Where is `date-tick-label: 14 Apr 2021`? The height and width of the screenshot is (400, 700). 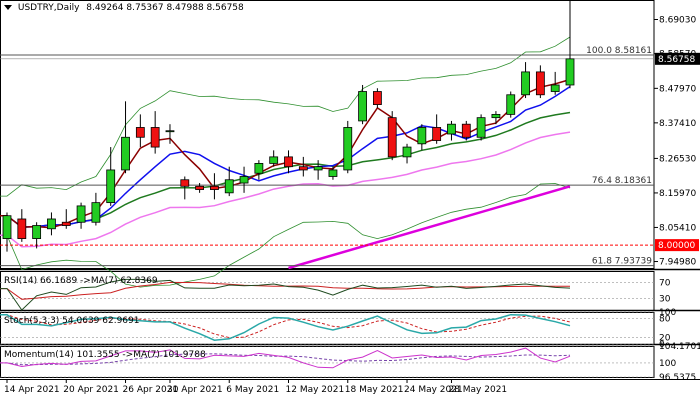 date-tick-label: 14 Apr 2021 is located at coordinates (32, 390).